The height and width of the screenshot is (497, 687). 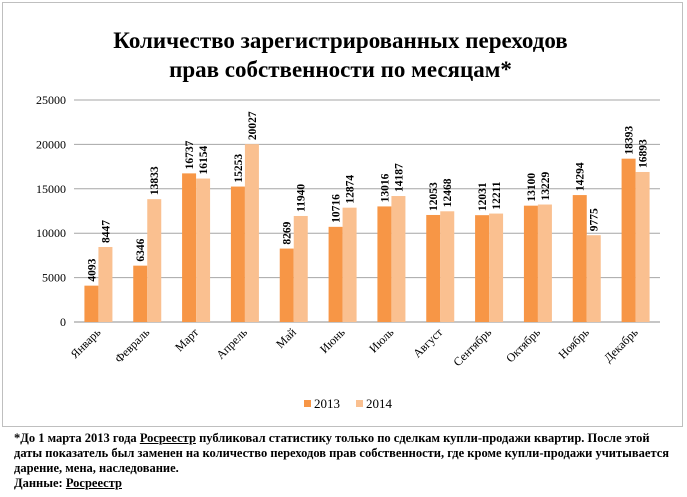 What do you see at coordinates (573, 343) in the screenshot?
I see `x-tick-label: Ноябрь` at bounding box center [573, 343].